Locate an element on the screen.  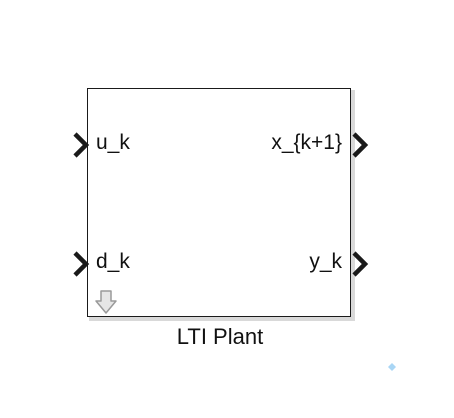
diamond-icon is located at coordinates (392, 364).